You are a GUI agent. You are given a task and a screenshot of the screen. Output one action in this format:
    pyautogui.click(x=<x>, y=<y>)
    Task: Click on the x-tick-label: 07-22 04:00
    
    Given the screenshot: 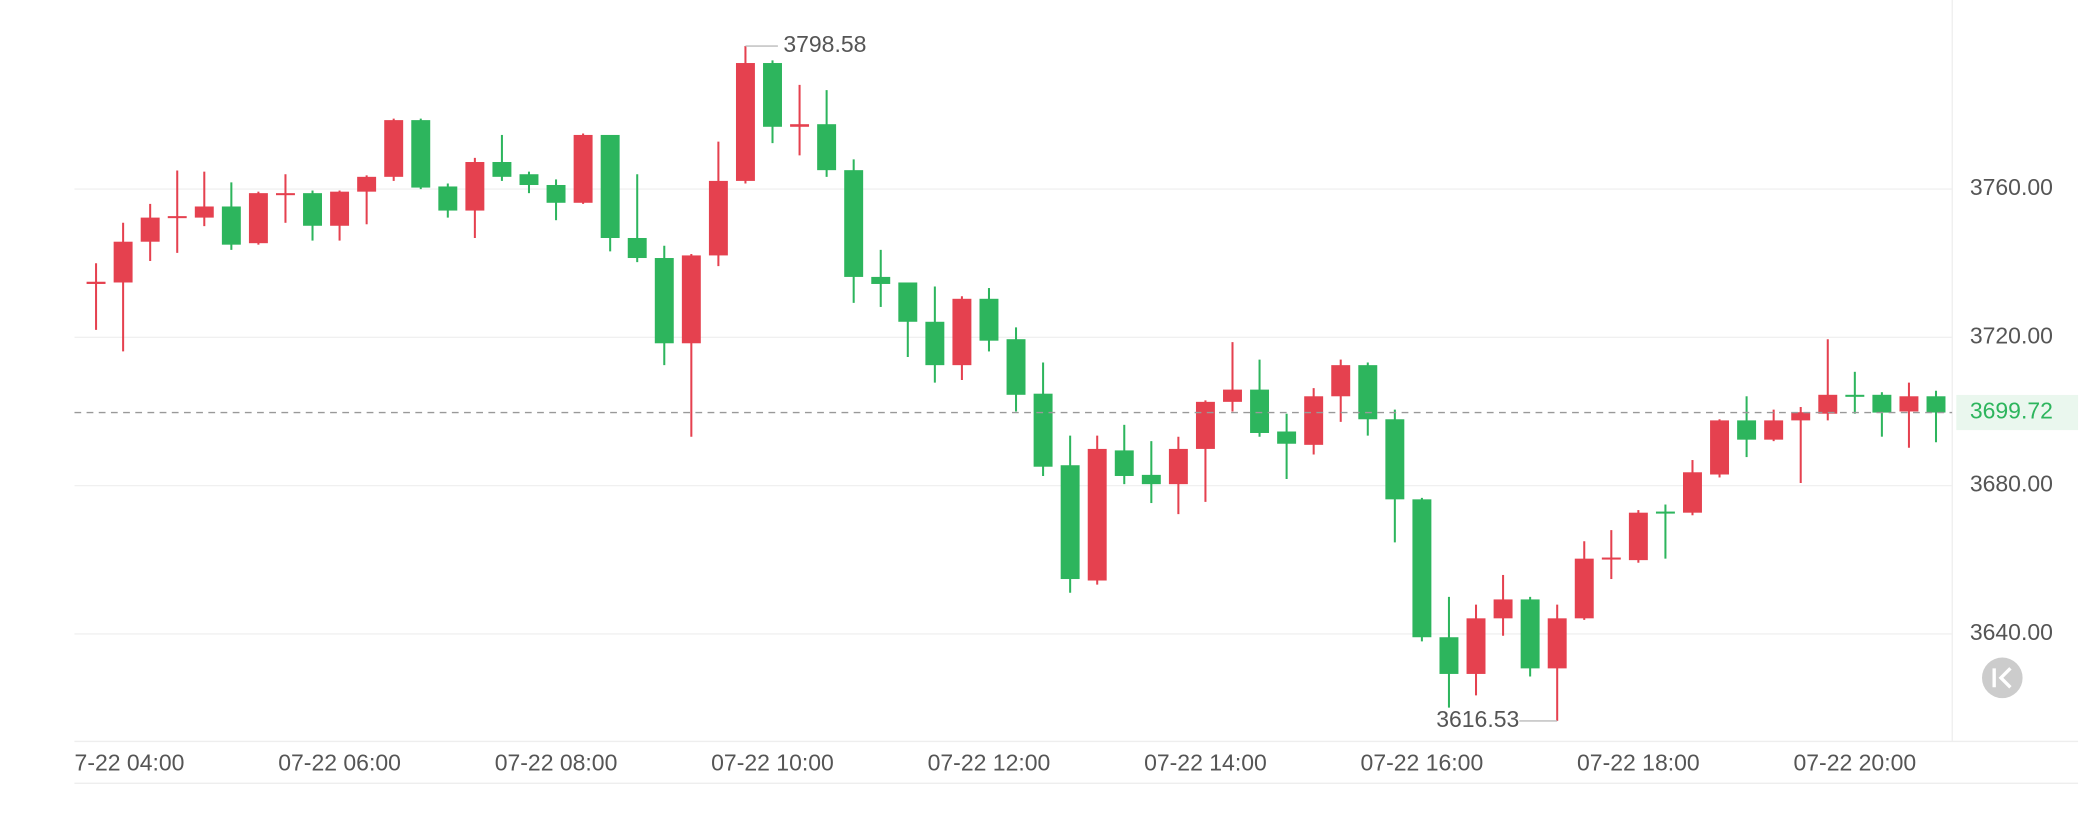 What is the action you would take?
    pyautogui.click(x=123, y=762)
    